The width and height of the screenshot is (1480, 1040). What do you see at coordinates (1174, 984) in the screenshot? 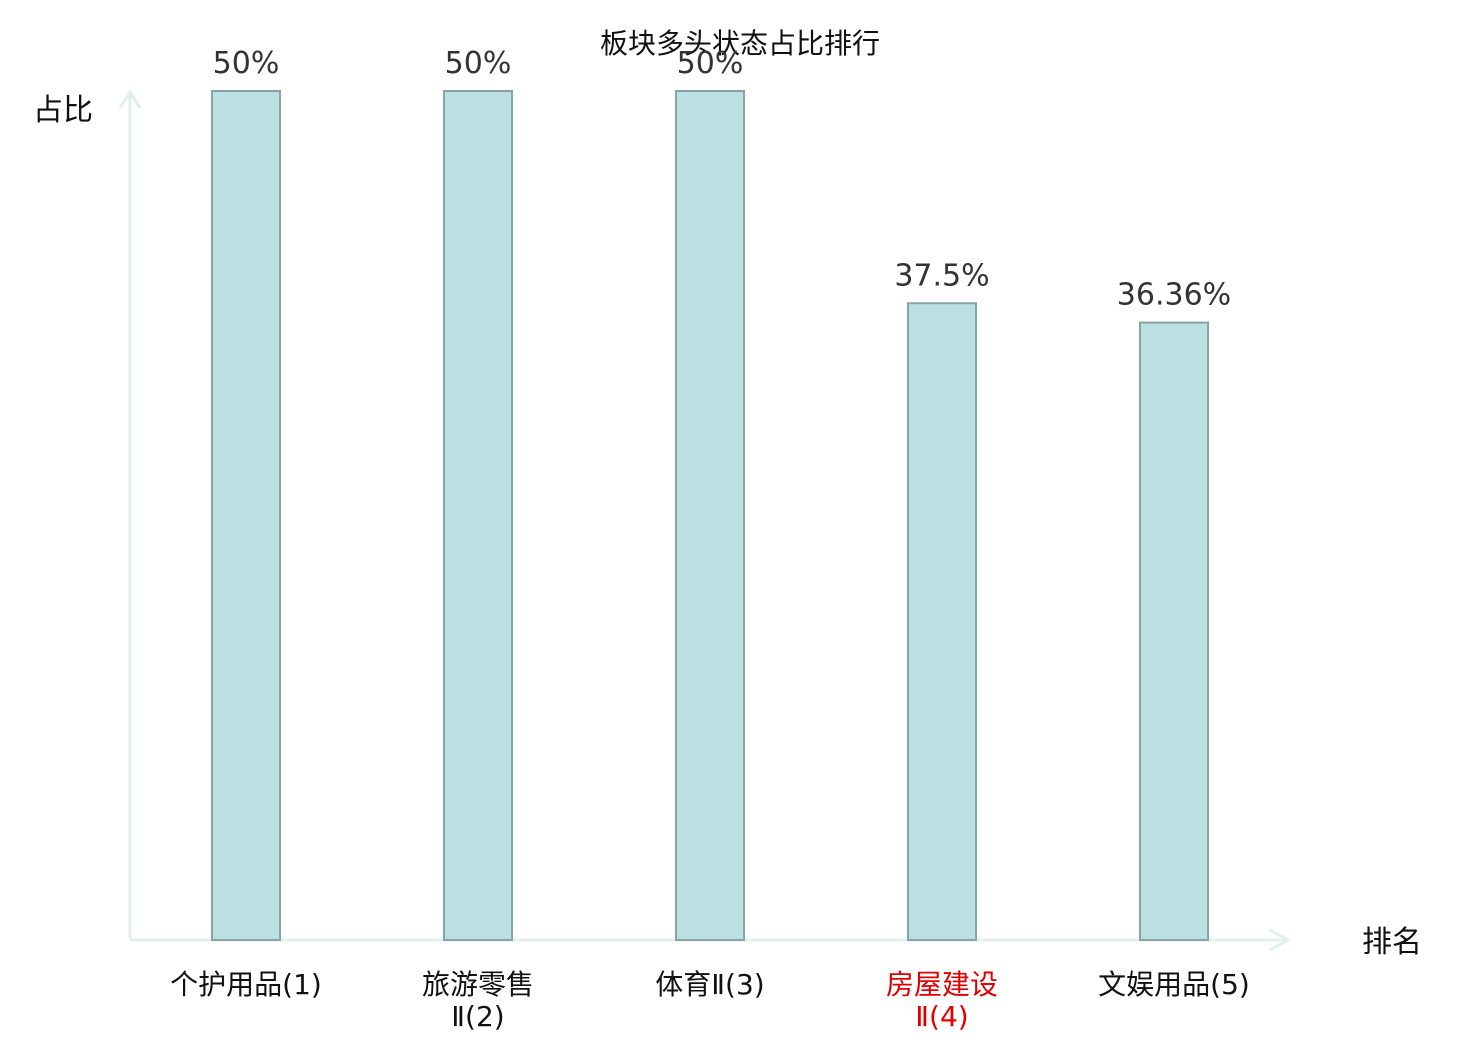
I see `category-label-5: 文娱用品(5)` at bounding box center [1174, 984].